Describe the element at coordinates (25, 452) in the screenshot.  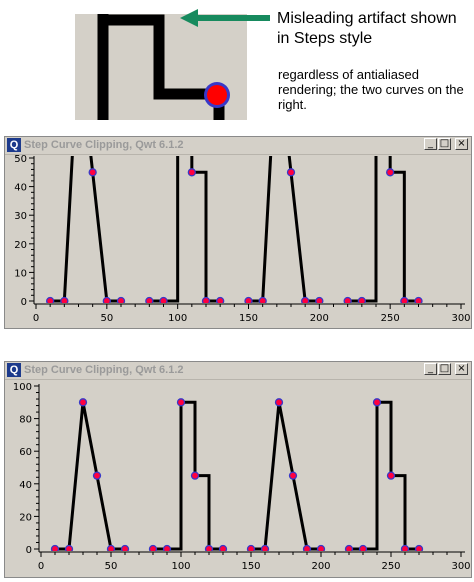
I see `y-tick-label: 60` at that location.